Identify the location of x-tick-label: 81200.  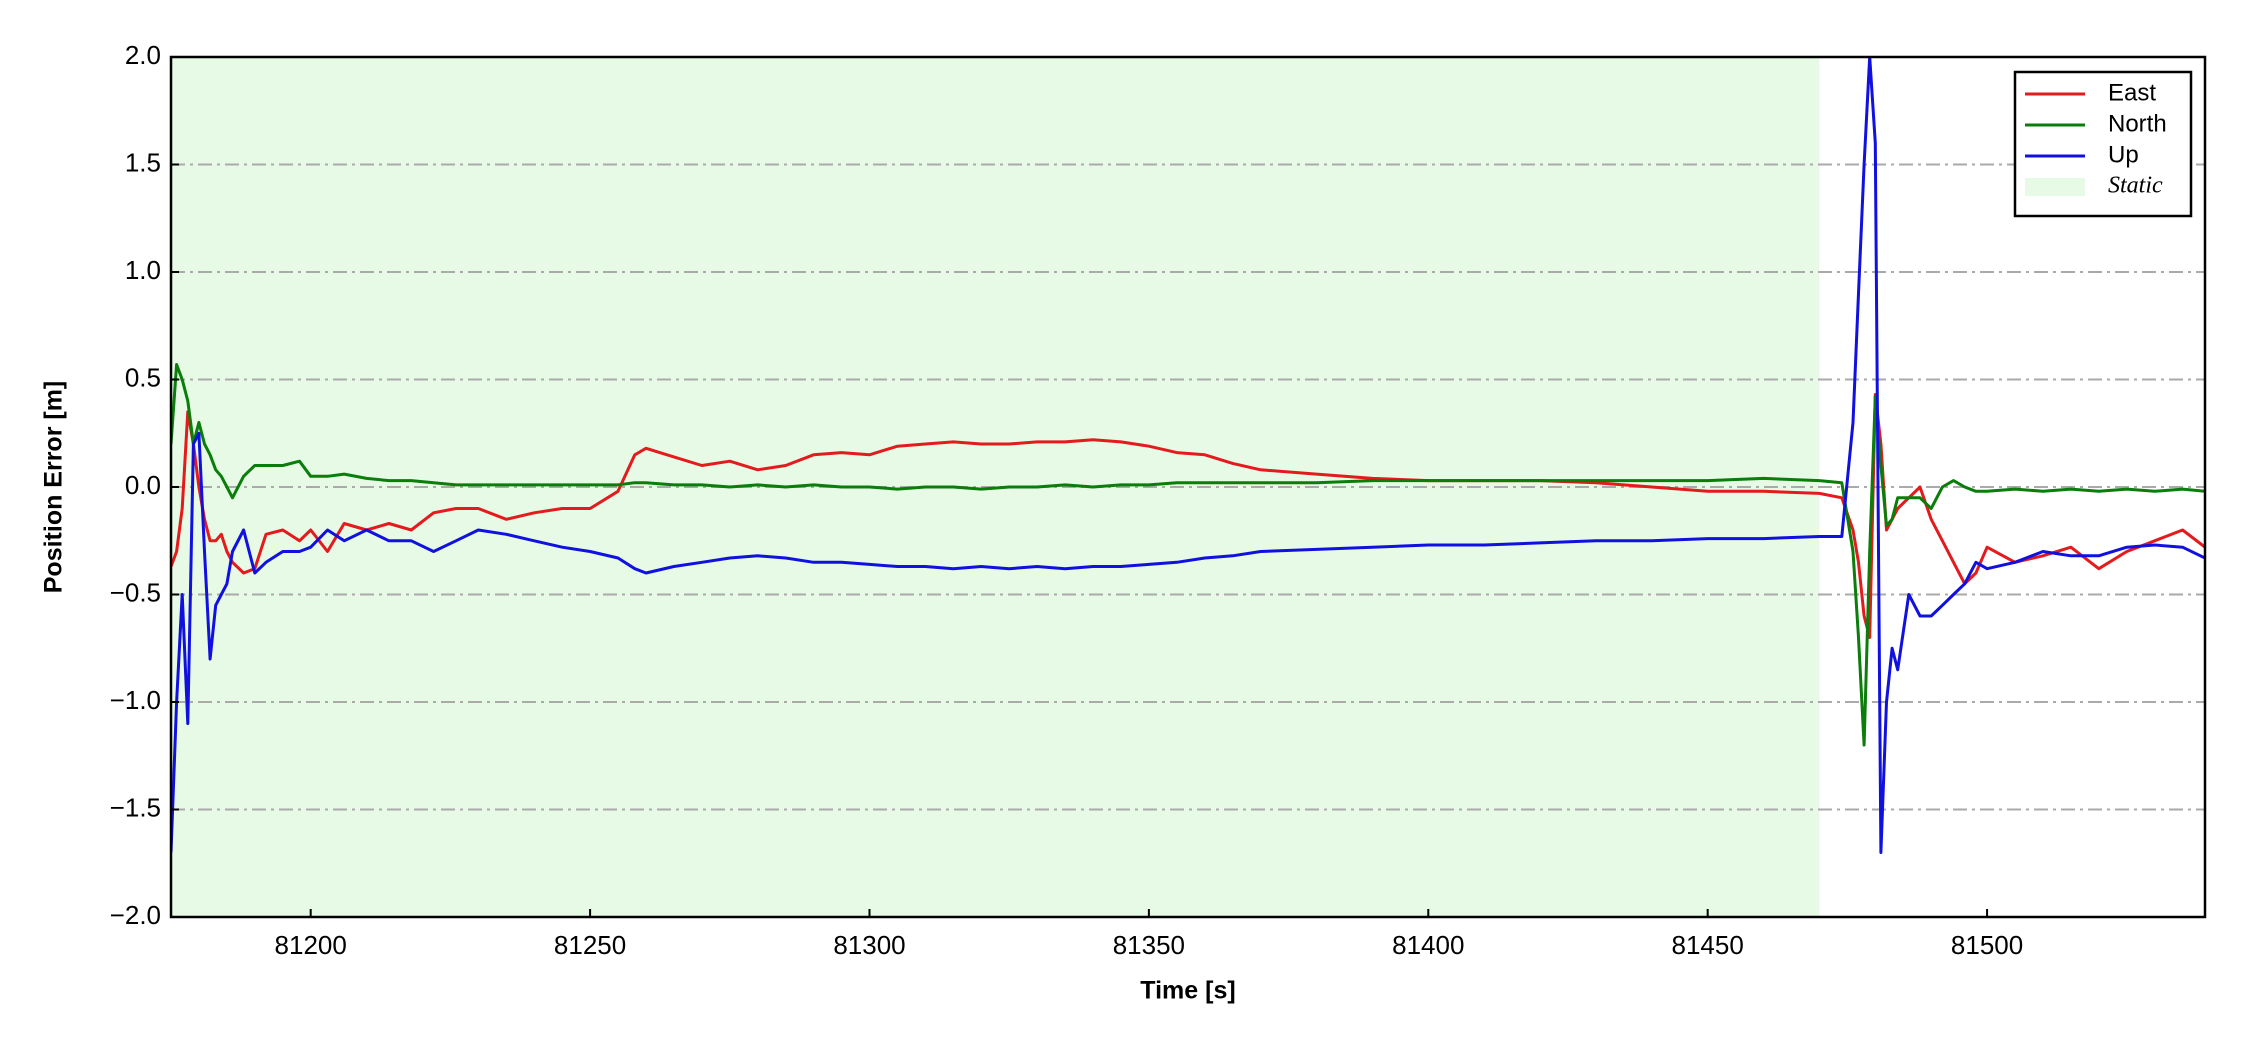
(311, 945).